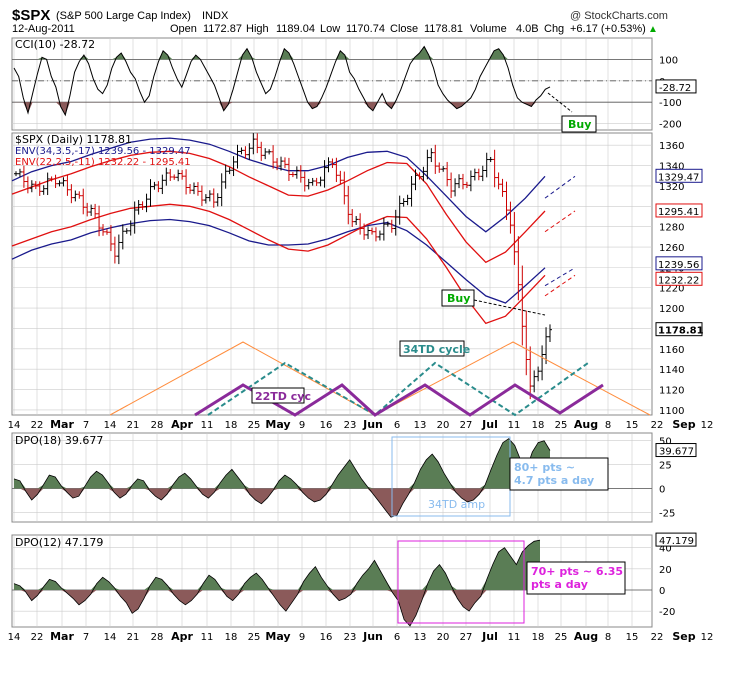  What do you see at coordinates (330, 29) in the screenshot?
I see `low-label: Low` at bounding box center [330, 29].